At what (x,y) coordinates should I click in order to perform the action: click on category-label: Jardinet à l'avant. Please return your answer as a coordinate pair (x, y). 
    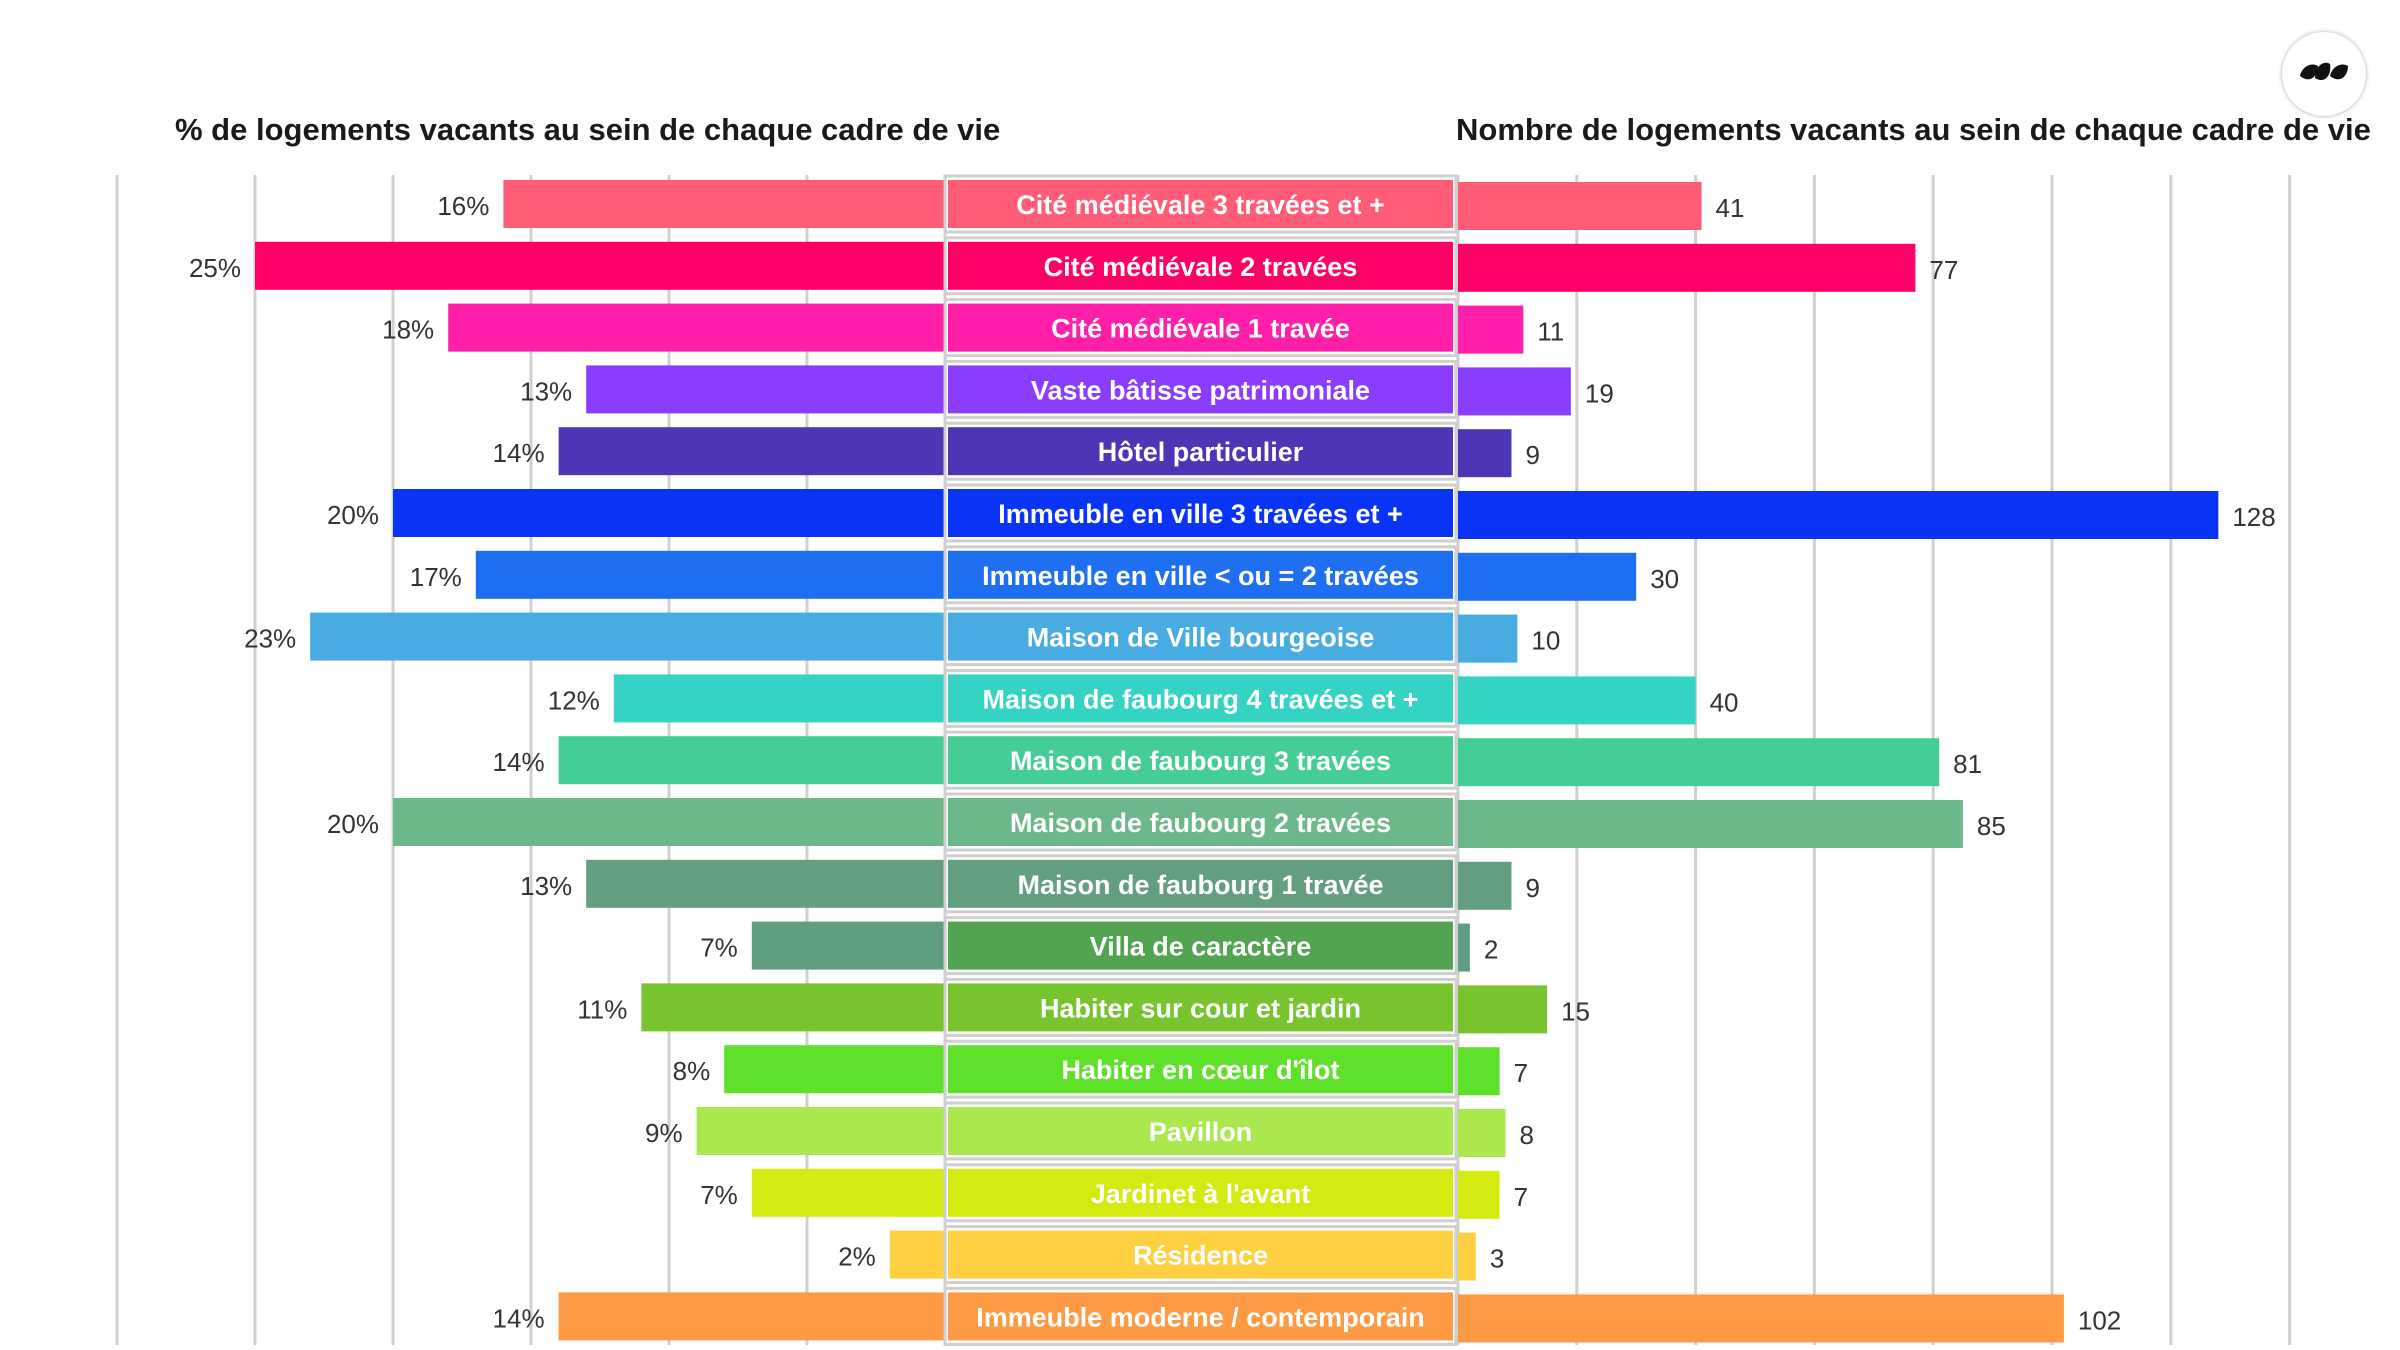
    Looking at the image, I should click on (1201, 1194).